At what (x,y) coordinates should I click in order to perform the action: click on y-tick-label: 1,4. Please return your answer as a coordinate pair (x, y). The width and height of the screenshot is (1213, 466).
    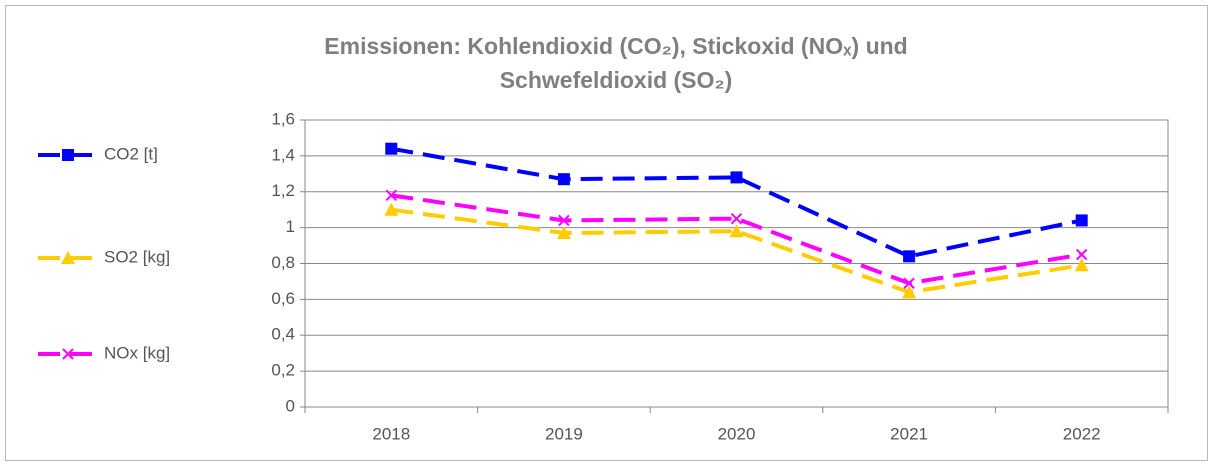
    Looking at the image, I should click on (283, 154).